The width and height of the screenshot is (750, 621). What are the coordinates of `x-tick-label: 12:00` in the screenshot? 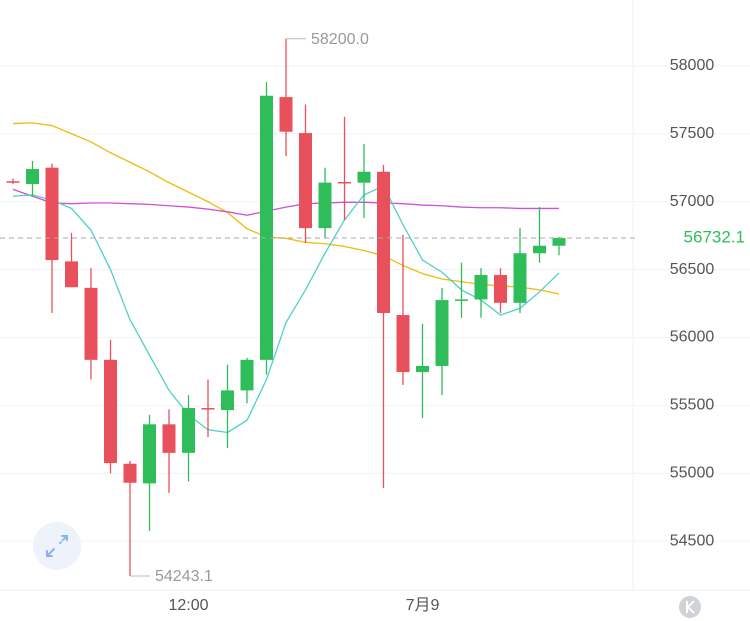 It's located at (188, 605).